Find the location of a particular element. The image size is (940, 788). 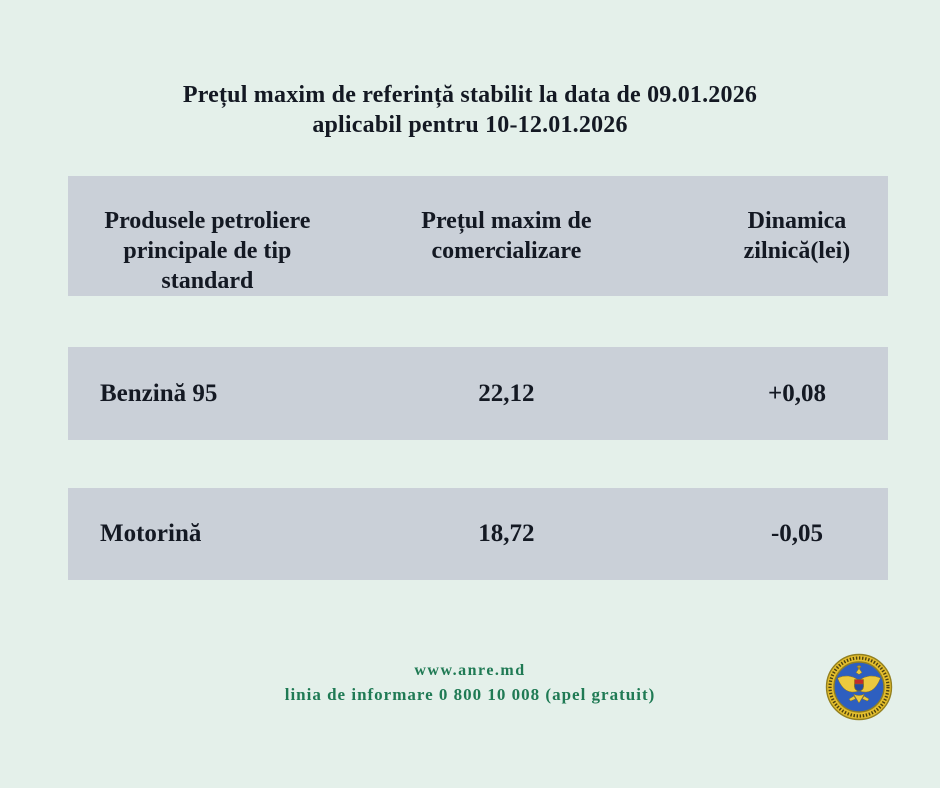

max-price-value: 22,12 is located at coordinates (506, 393).